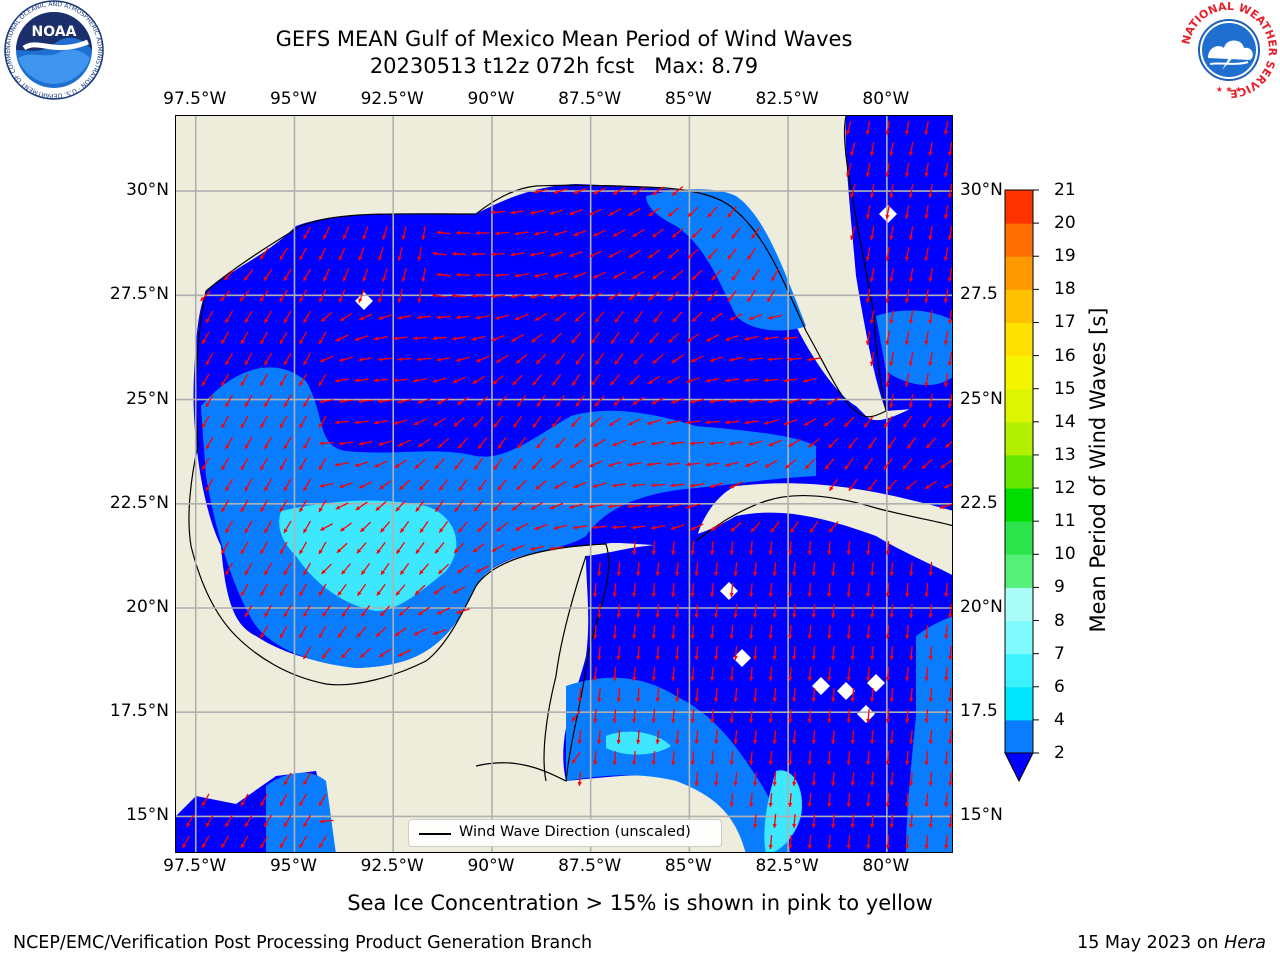 The width and height of the screenshot is (1280, 960). I want to click on lat-tick-label-left: 20°N, so click(147, 607).